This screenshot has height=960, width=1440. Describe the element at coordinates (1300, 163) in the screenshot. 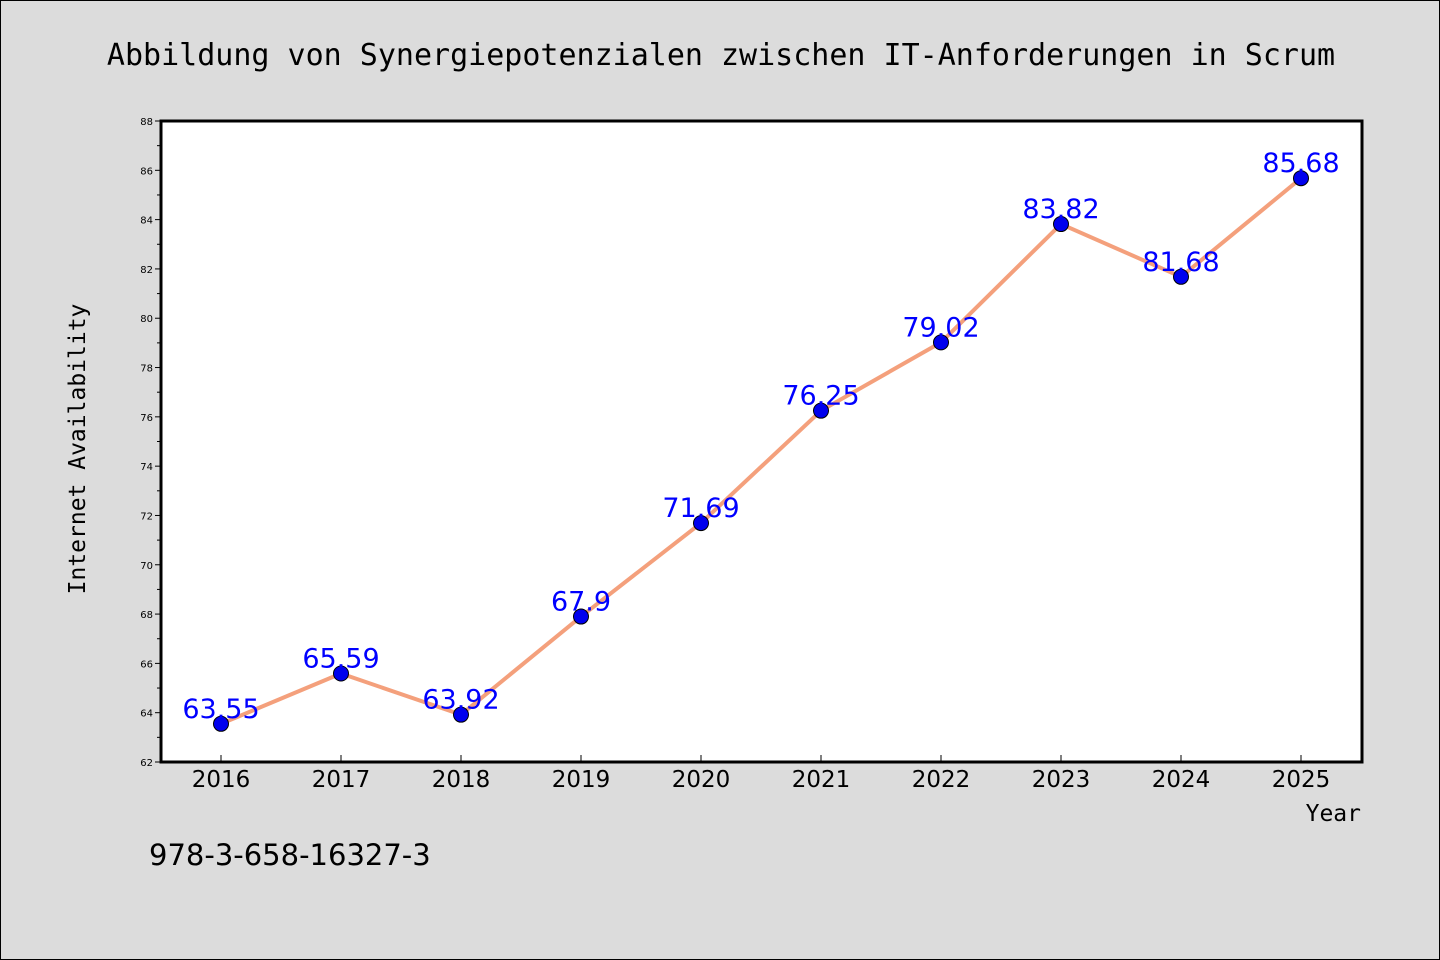

I see `data-label: 85.68` at that location.